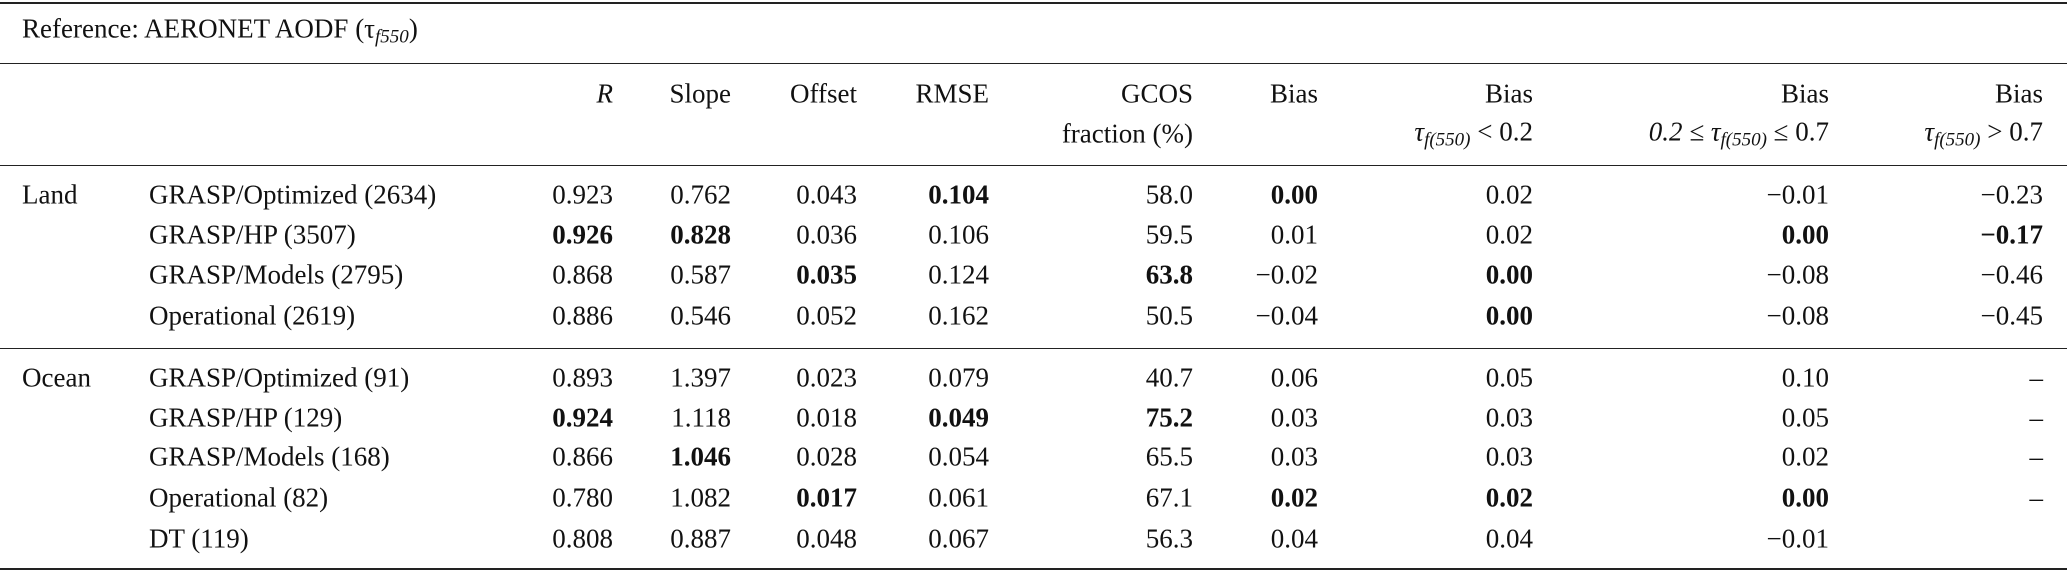 This screenshot has height=572, width=2067. I want to click on cell: 63.8, so click(1169, 274).